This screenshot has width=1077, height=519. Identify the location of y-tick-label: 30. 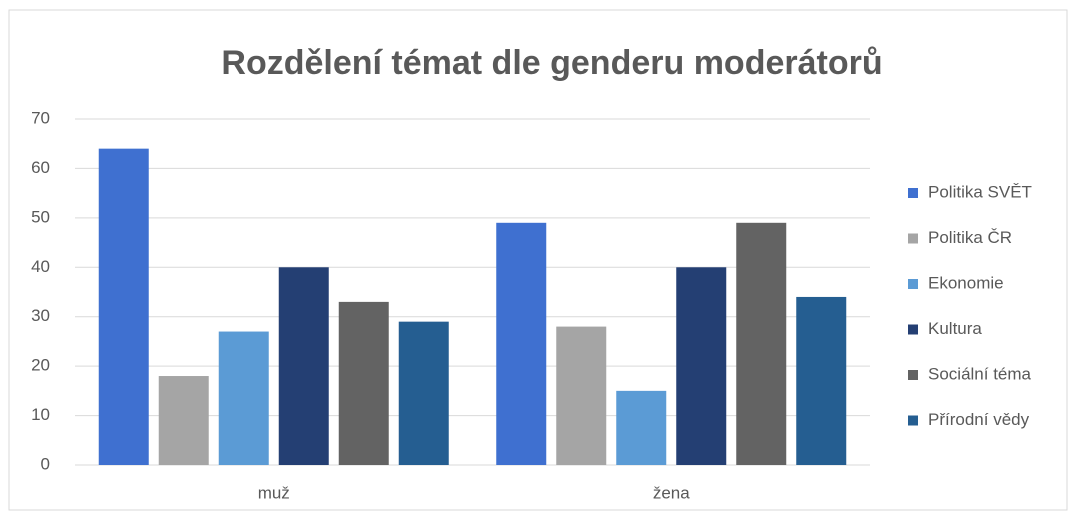
(40, 315).